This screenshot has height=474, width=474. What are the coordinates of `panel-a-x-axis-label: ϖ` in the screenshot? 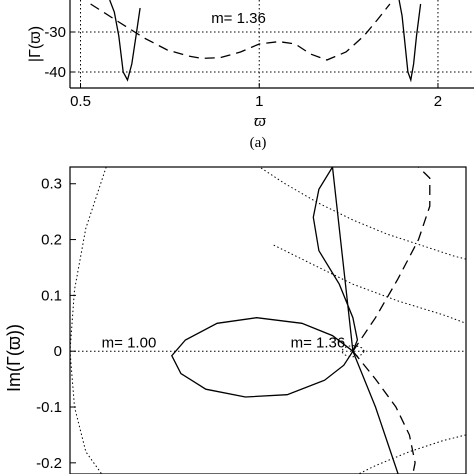 It's located at (260, 120).